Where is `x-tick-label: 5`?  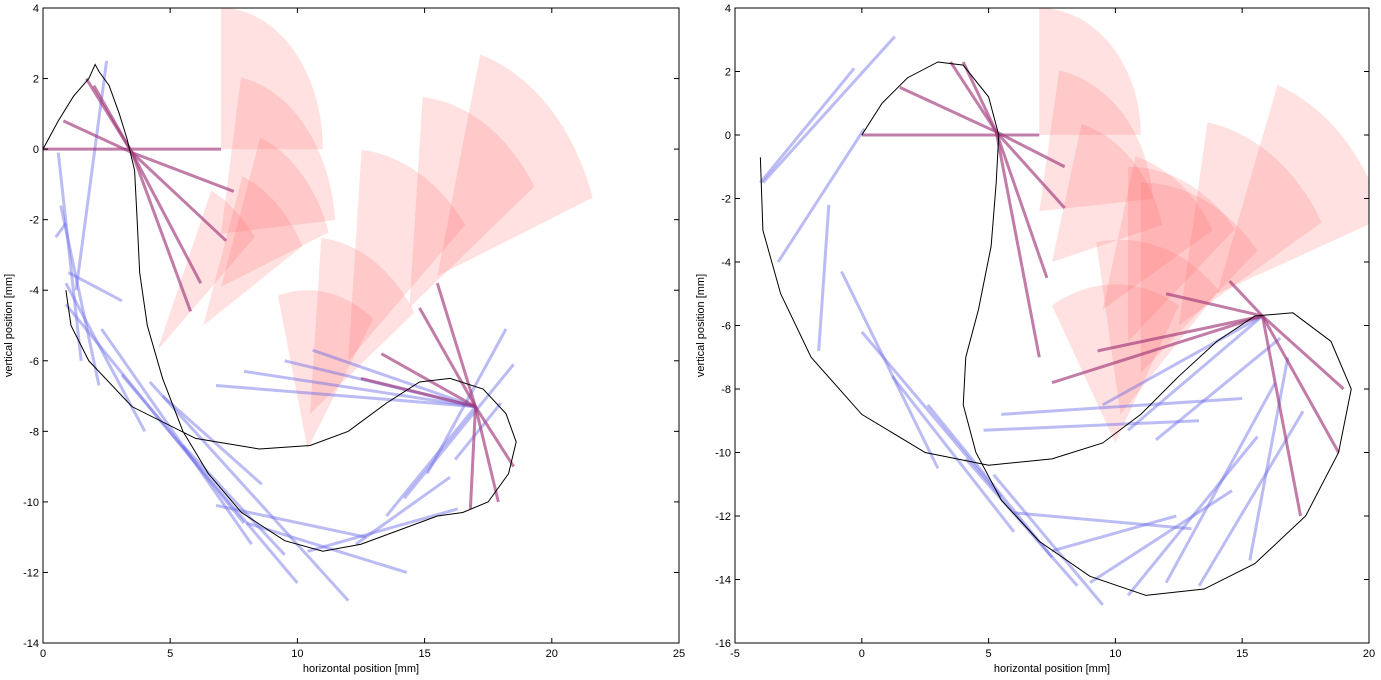 x-tick-label: 5 is located at coordinates (170, 654).